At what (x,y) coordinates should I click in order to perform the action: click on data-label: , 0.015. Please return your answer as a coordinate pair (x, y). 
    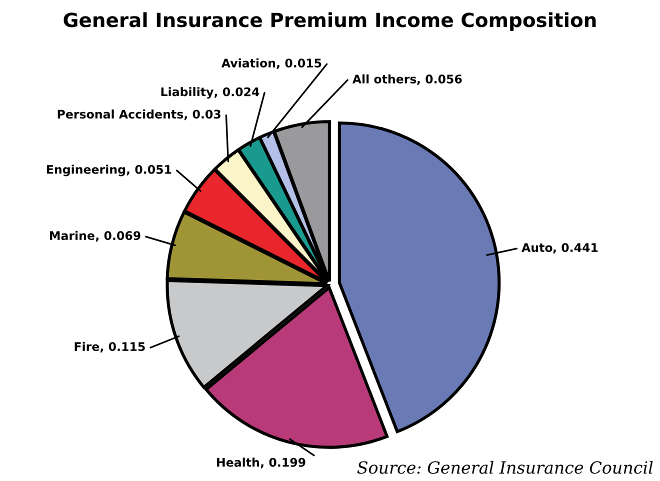
    Looking at the image, I should click on (299, 64).